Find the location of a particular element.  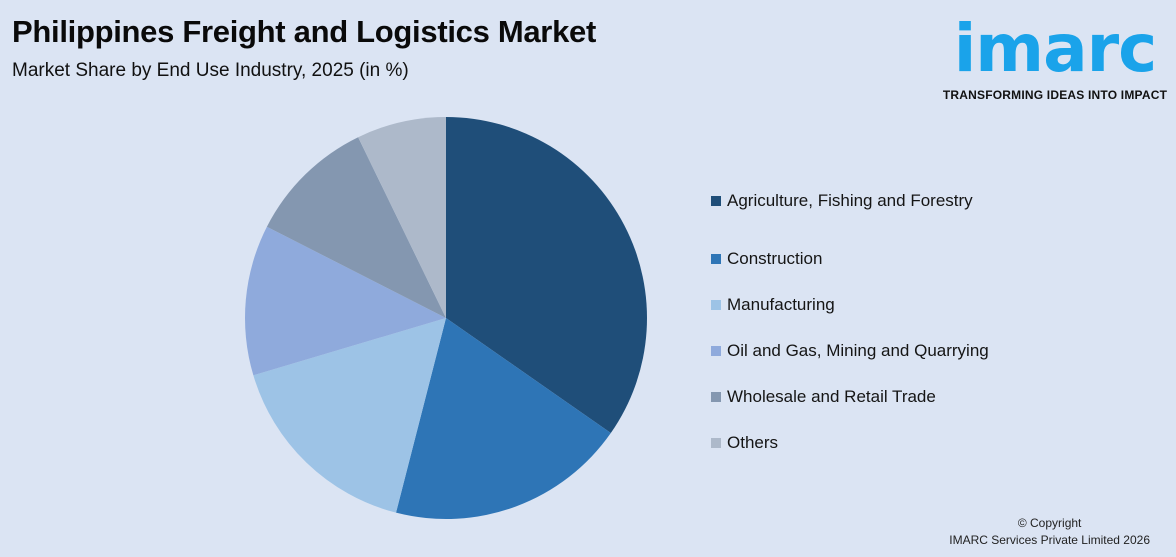

imarc-logo: imarc TRANSFORMING IDEAS INTO IMPACT is located at coordinates (1055, 56).